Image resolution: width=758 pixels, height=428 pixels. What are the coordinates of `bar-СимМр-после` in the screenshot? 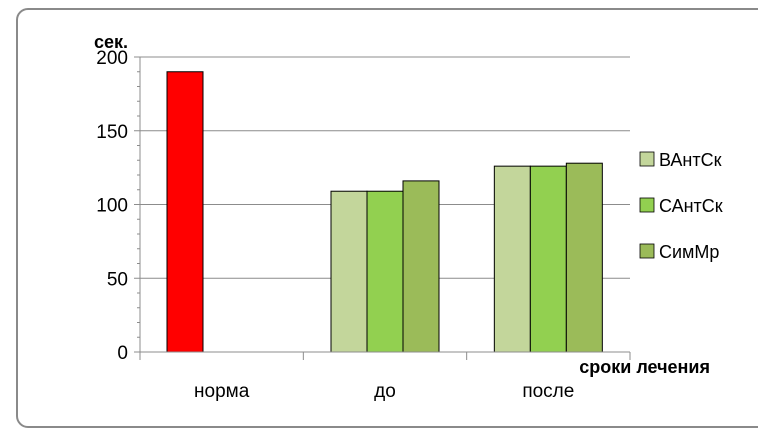 It's located at (584, 257).